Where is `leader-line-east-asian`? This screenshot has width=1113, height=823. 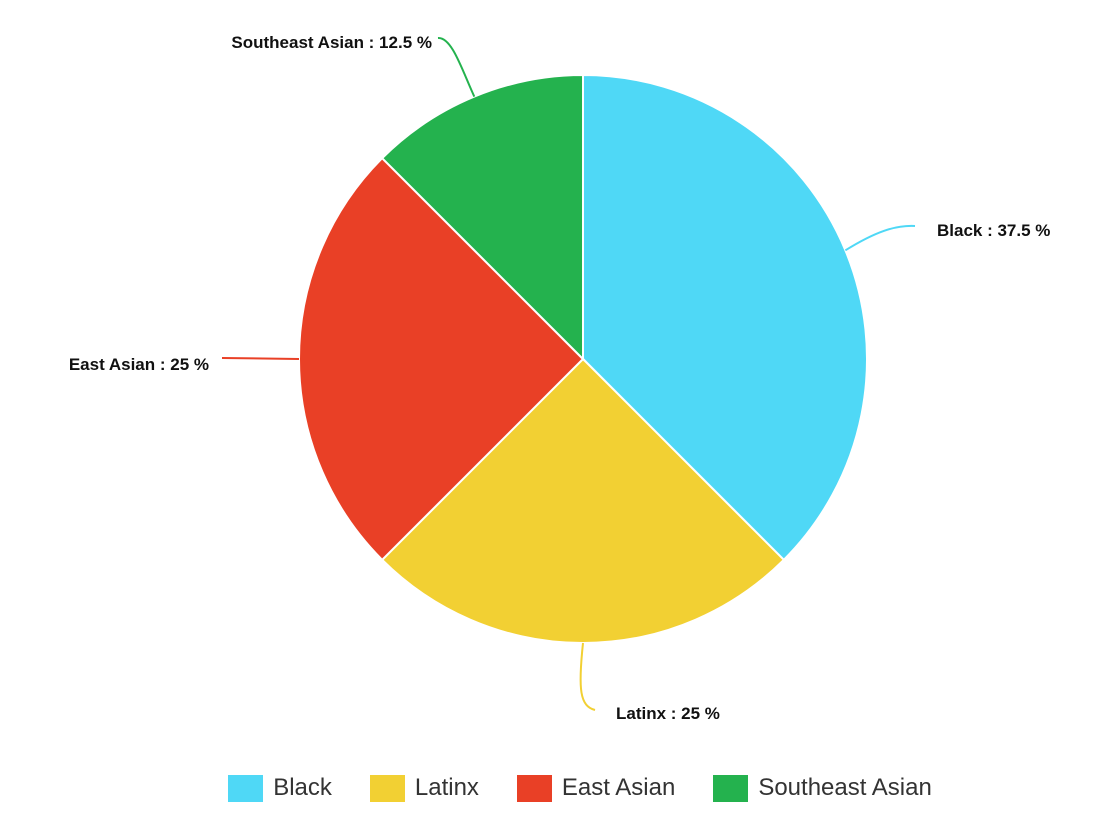 leader-line-east-asian is located at coordinates (260, 358).